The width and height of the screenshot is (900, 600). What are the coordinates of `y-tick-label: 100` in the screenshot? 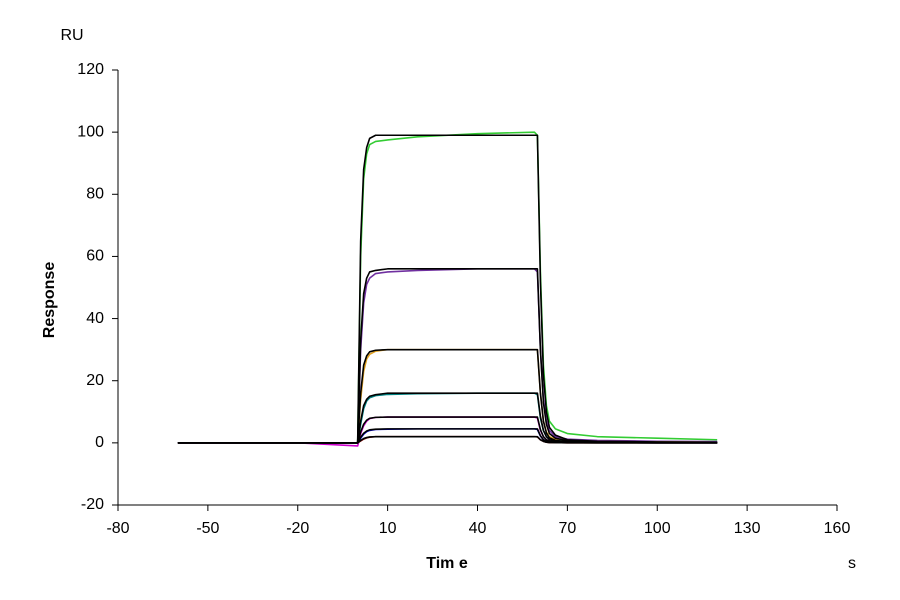 It's located at (90, 131).